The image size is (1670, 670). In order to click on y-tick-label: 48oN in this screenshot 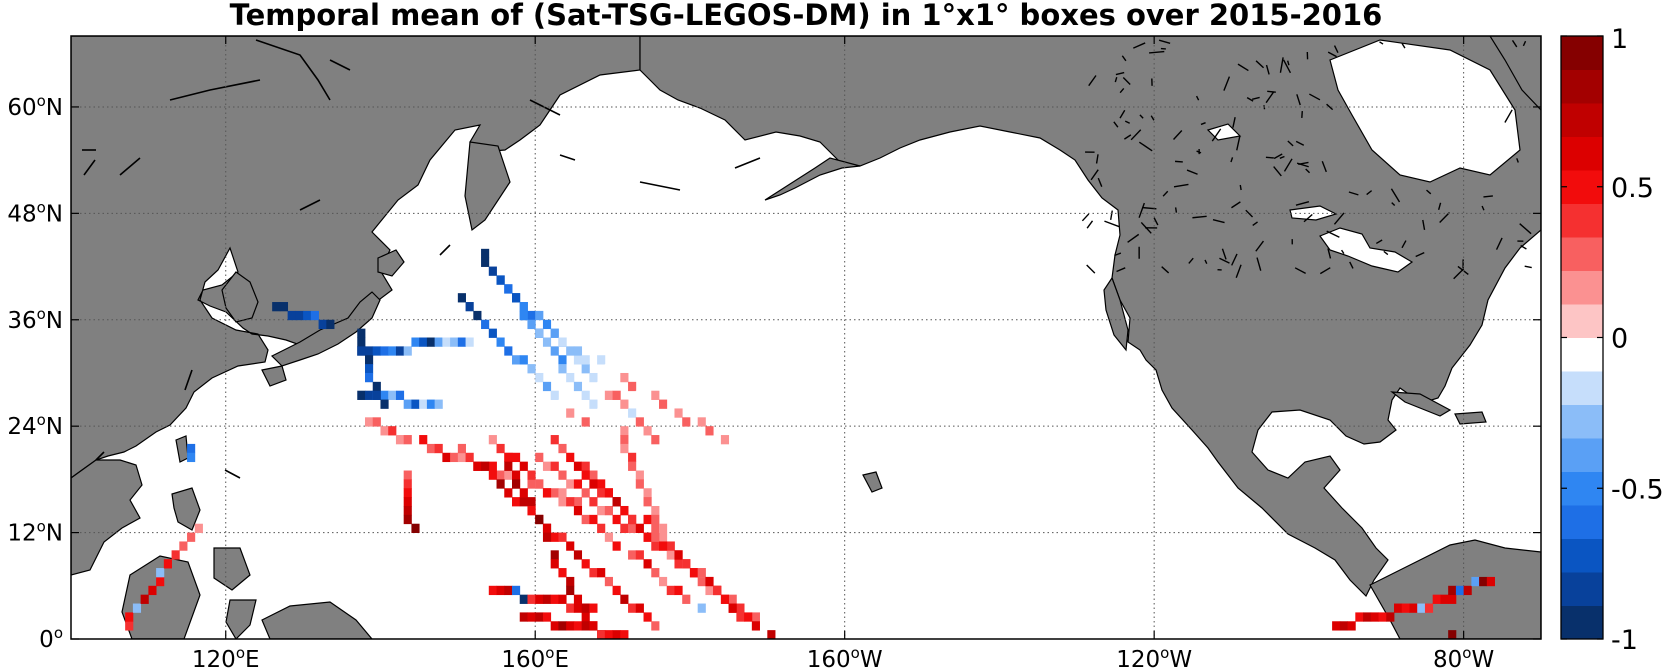, I will do `click(35, 212)`.